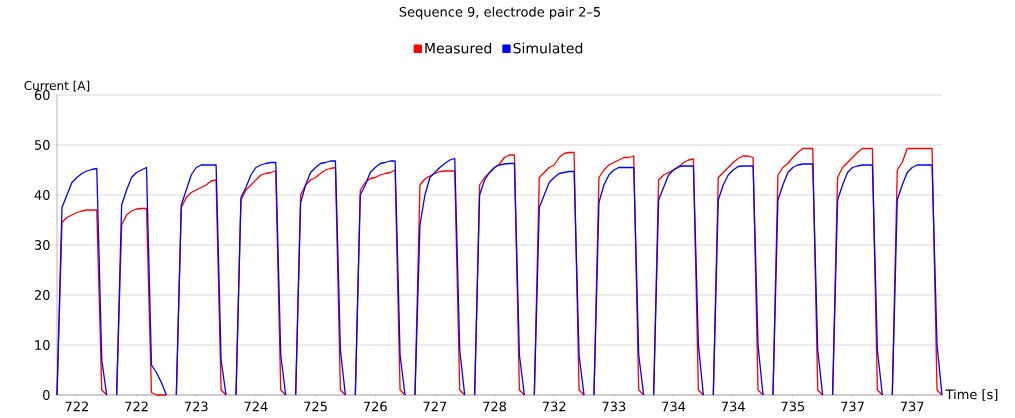  I want to click on y-tick-label: 0, so click(46, 395).